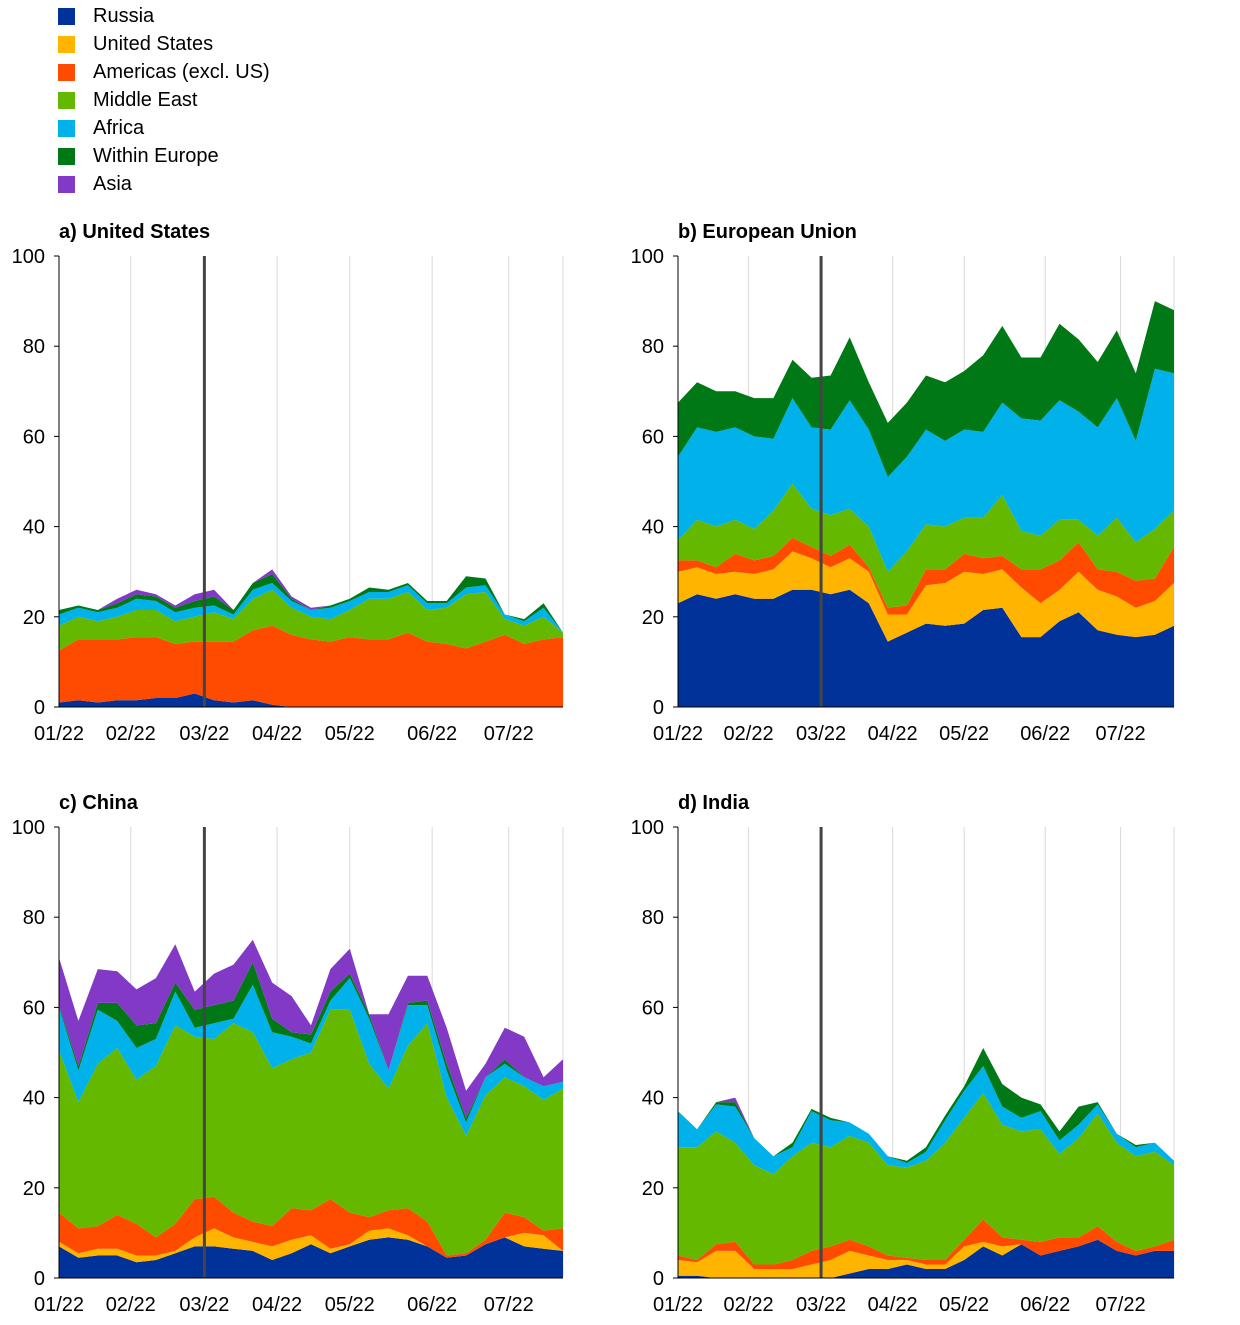 The width and height of the screenshot is (1240, 1325). Describe the element at coordinates (164, 16) in the screenshot. I see `legend-item-russia: Russia` at that location.